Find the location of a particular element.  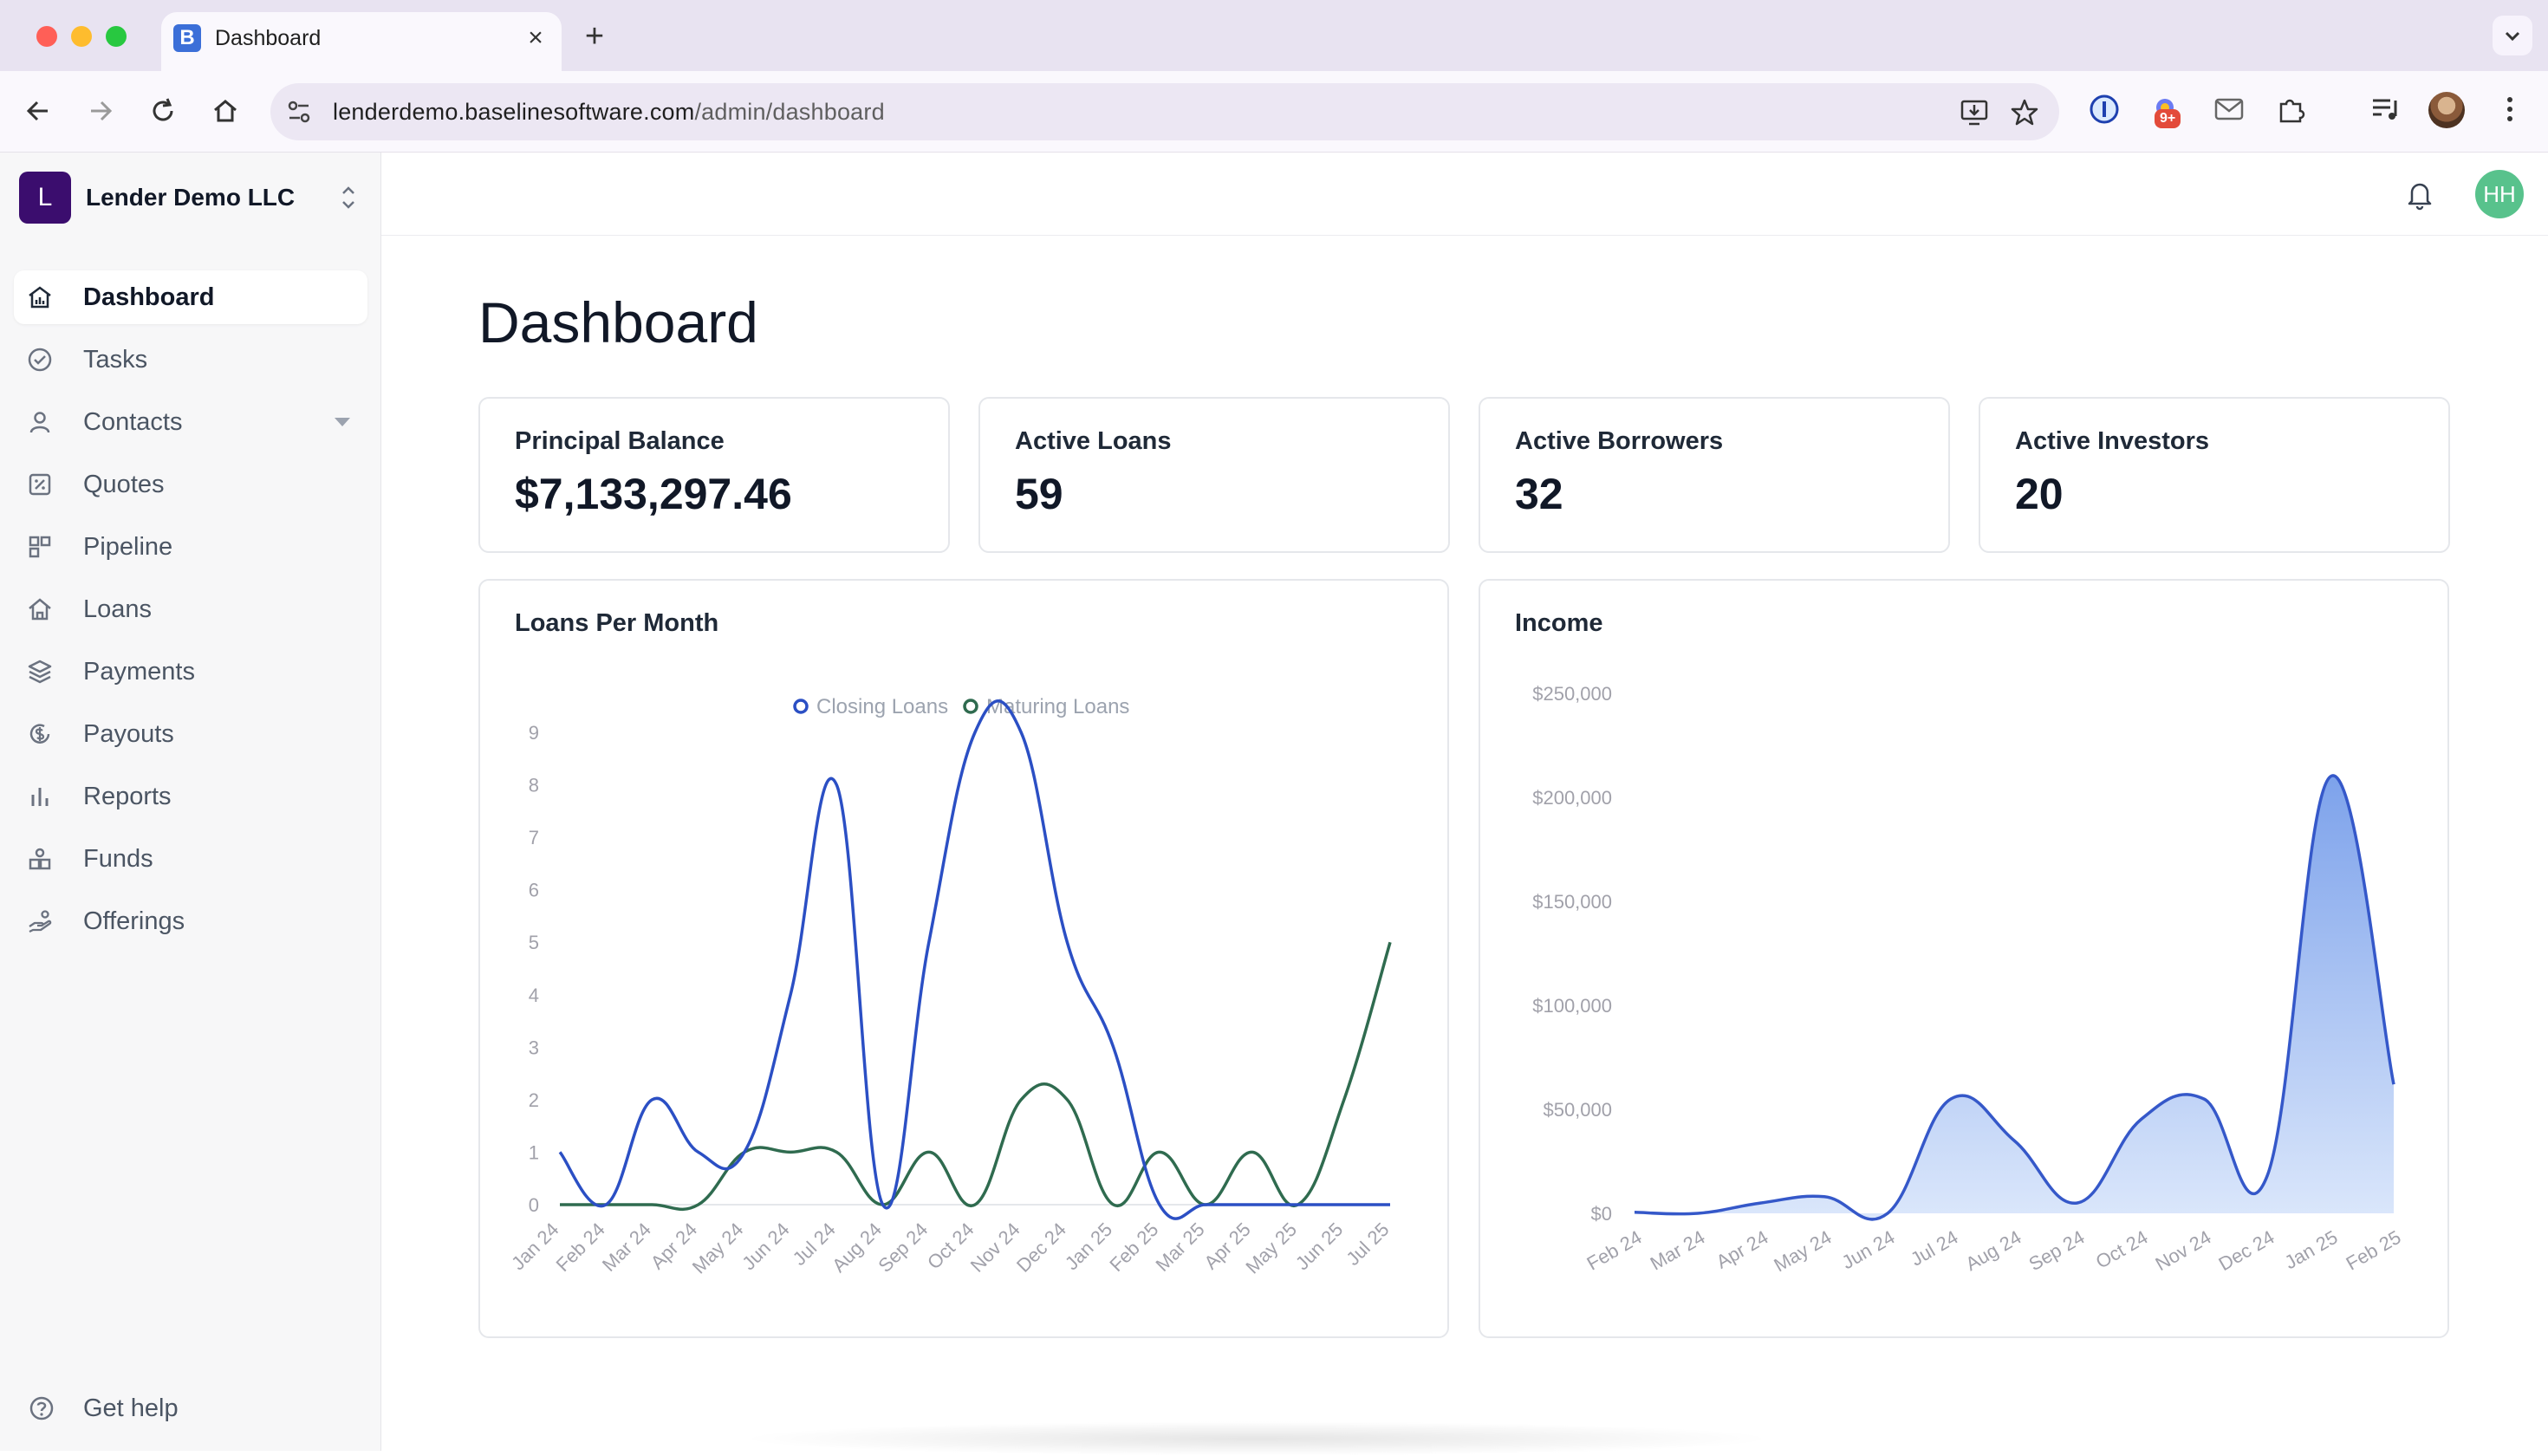

series-line-maturing-loans is located at coordinates (976, 1076).